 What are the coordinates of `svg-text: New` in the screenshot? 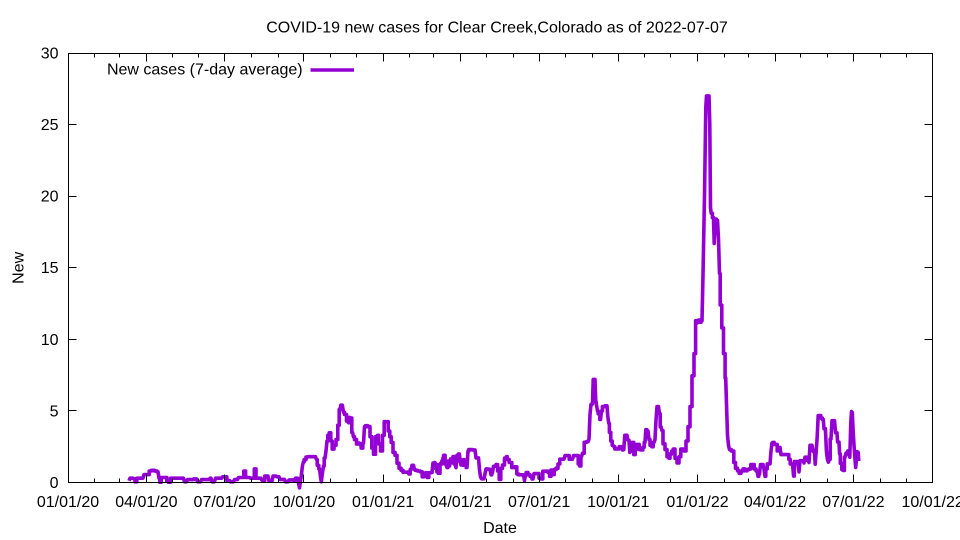 It's located at (19, 267).